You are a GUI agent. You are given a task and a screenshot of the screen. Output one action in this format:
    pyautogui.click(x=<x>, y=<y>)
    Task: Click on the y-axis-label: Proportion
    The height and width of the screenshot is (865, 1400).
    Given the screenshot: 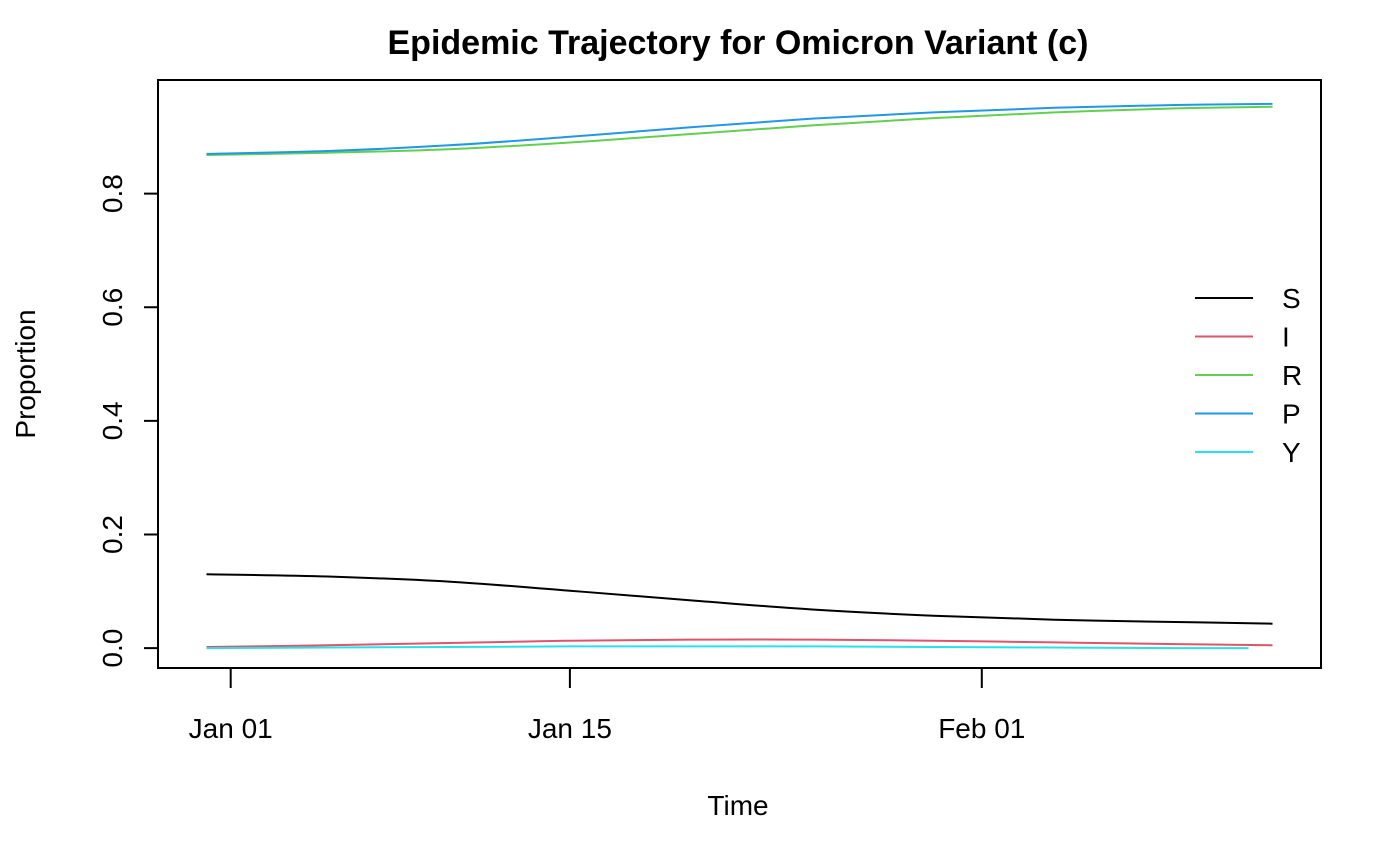 What is the action you would take?
    pyautogui.click(x=25, y=373)
    